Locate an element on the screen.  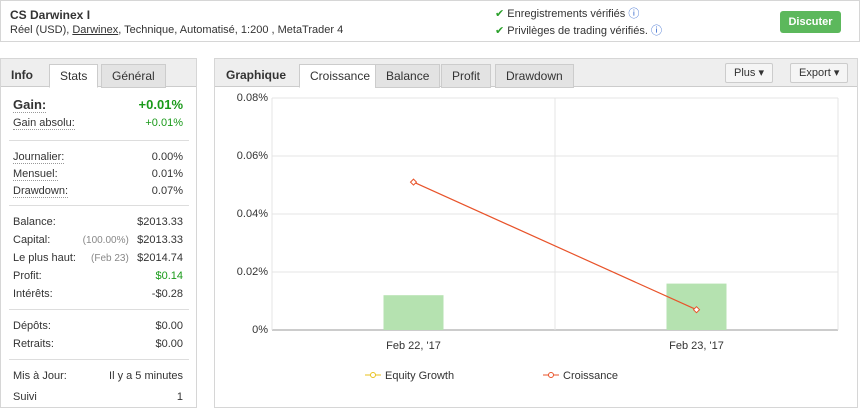
stat-note: (100.00%) is located at coordinates (105, 240).